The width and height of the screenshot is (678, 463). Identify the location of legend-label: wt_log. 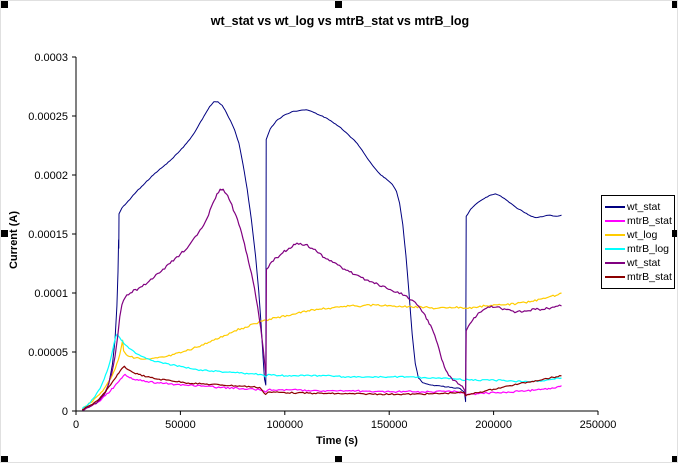
(642, 235).